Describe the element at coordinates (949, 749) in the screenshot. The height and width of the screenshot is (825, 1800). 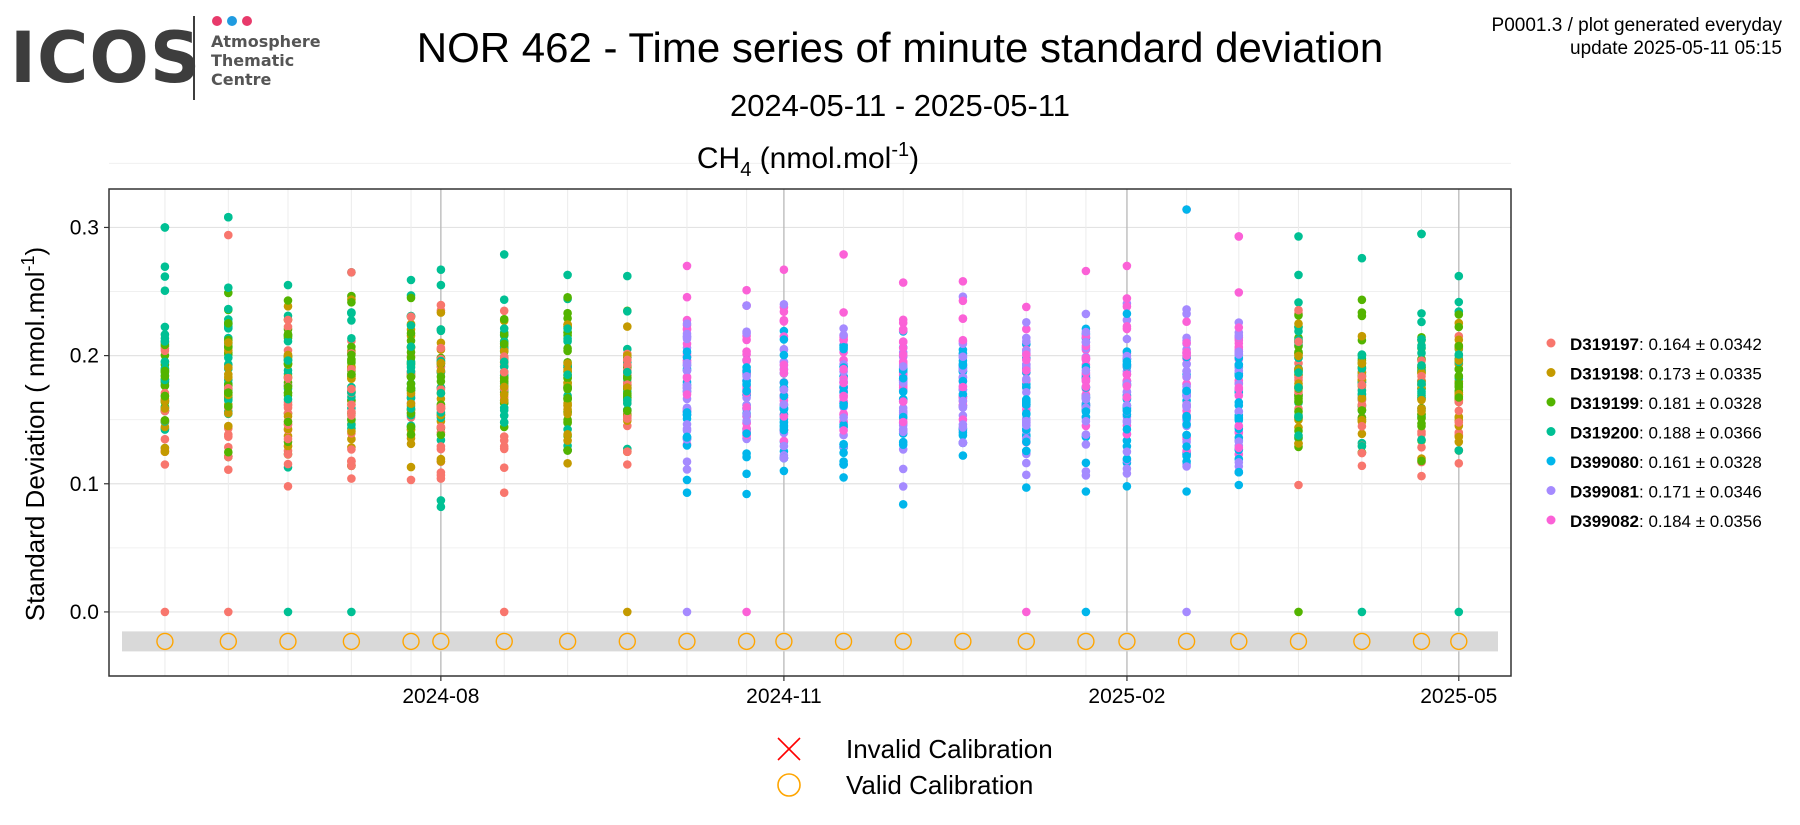
I see `invalid-calibration-label: Invalid Calibration` at that location.